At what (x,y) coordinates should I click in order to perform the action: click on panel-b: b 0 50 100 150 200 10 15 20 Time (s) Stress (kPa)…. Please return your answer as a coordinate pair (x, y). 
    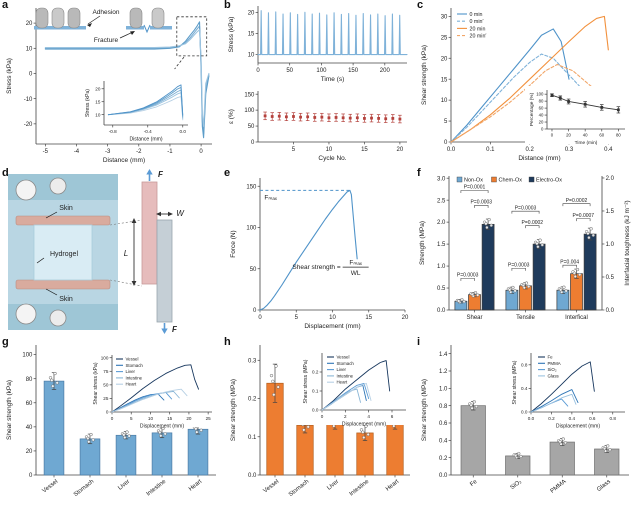
    Looking at the image, I should click on (318, 84).